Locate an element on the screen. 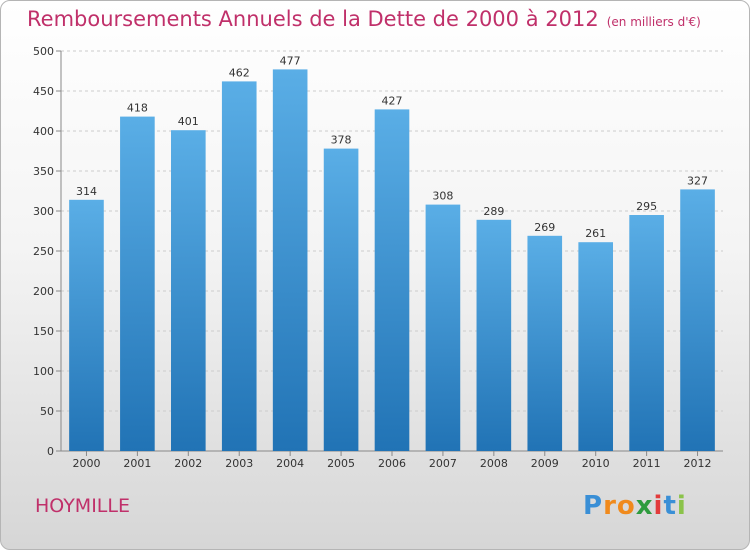 The width and height of the screenshot is (750, 550). x-tick-label-2001: 2001 is located at coordinates (137, 463).